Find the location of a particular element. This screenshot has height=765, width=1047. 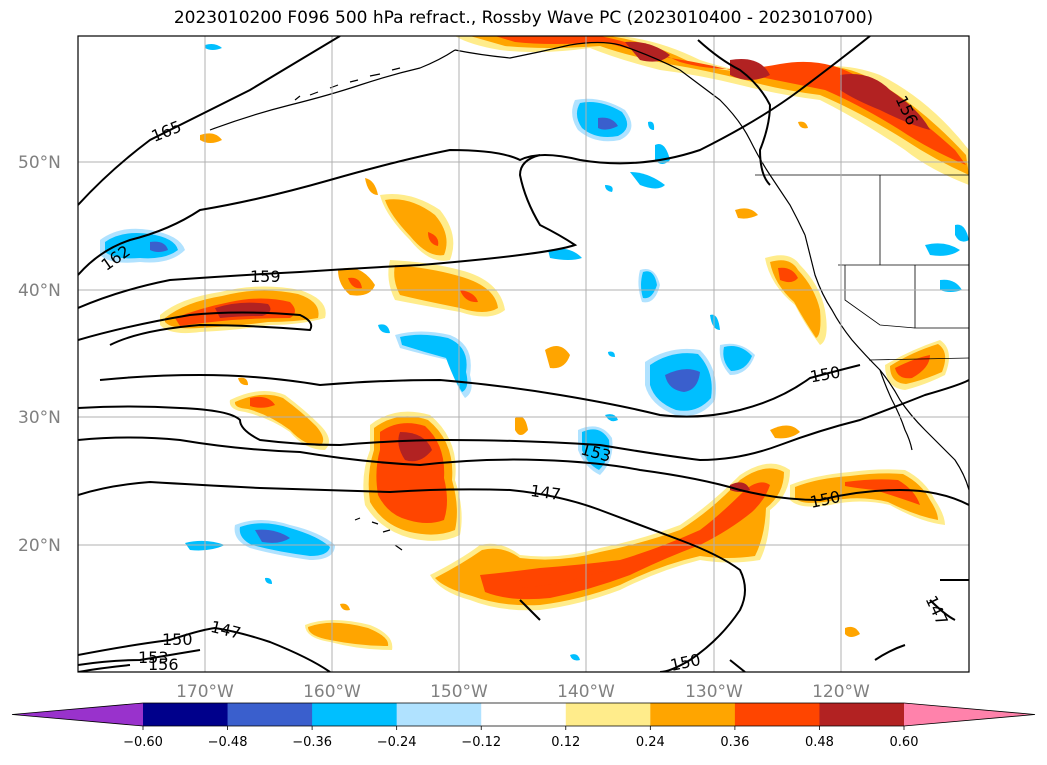

contour-label: 156 is located at coordinates (163, 664).